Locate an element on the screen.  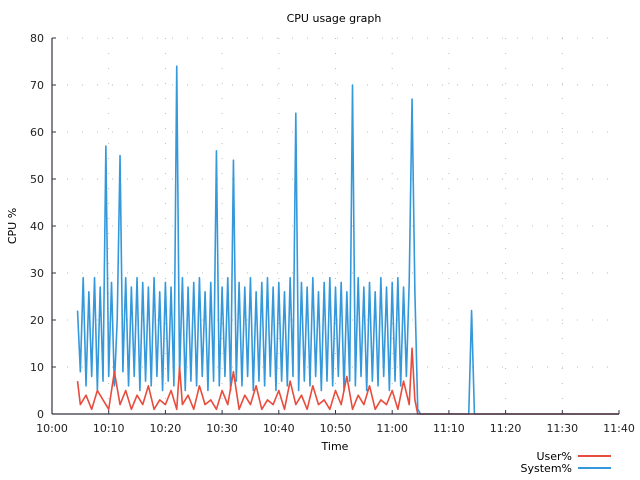
y-tick-label: 30 is located at coordinates (37, 273).